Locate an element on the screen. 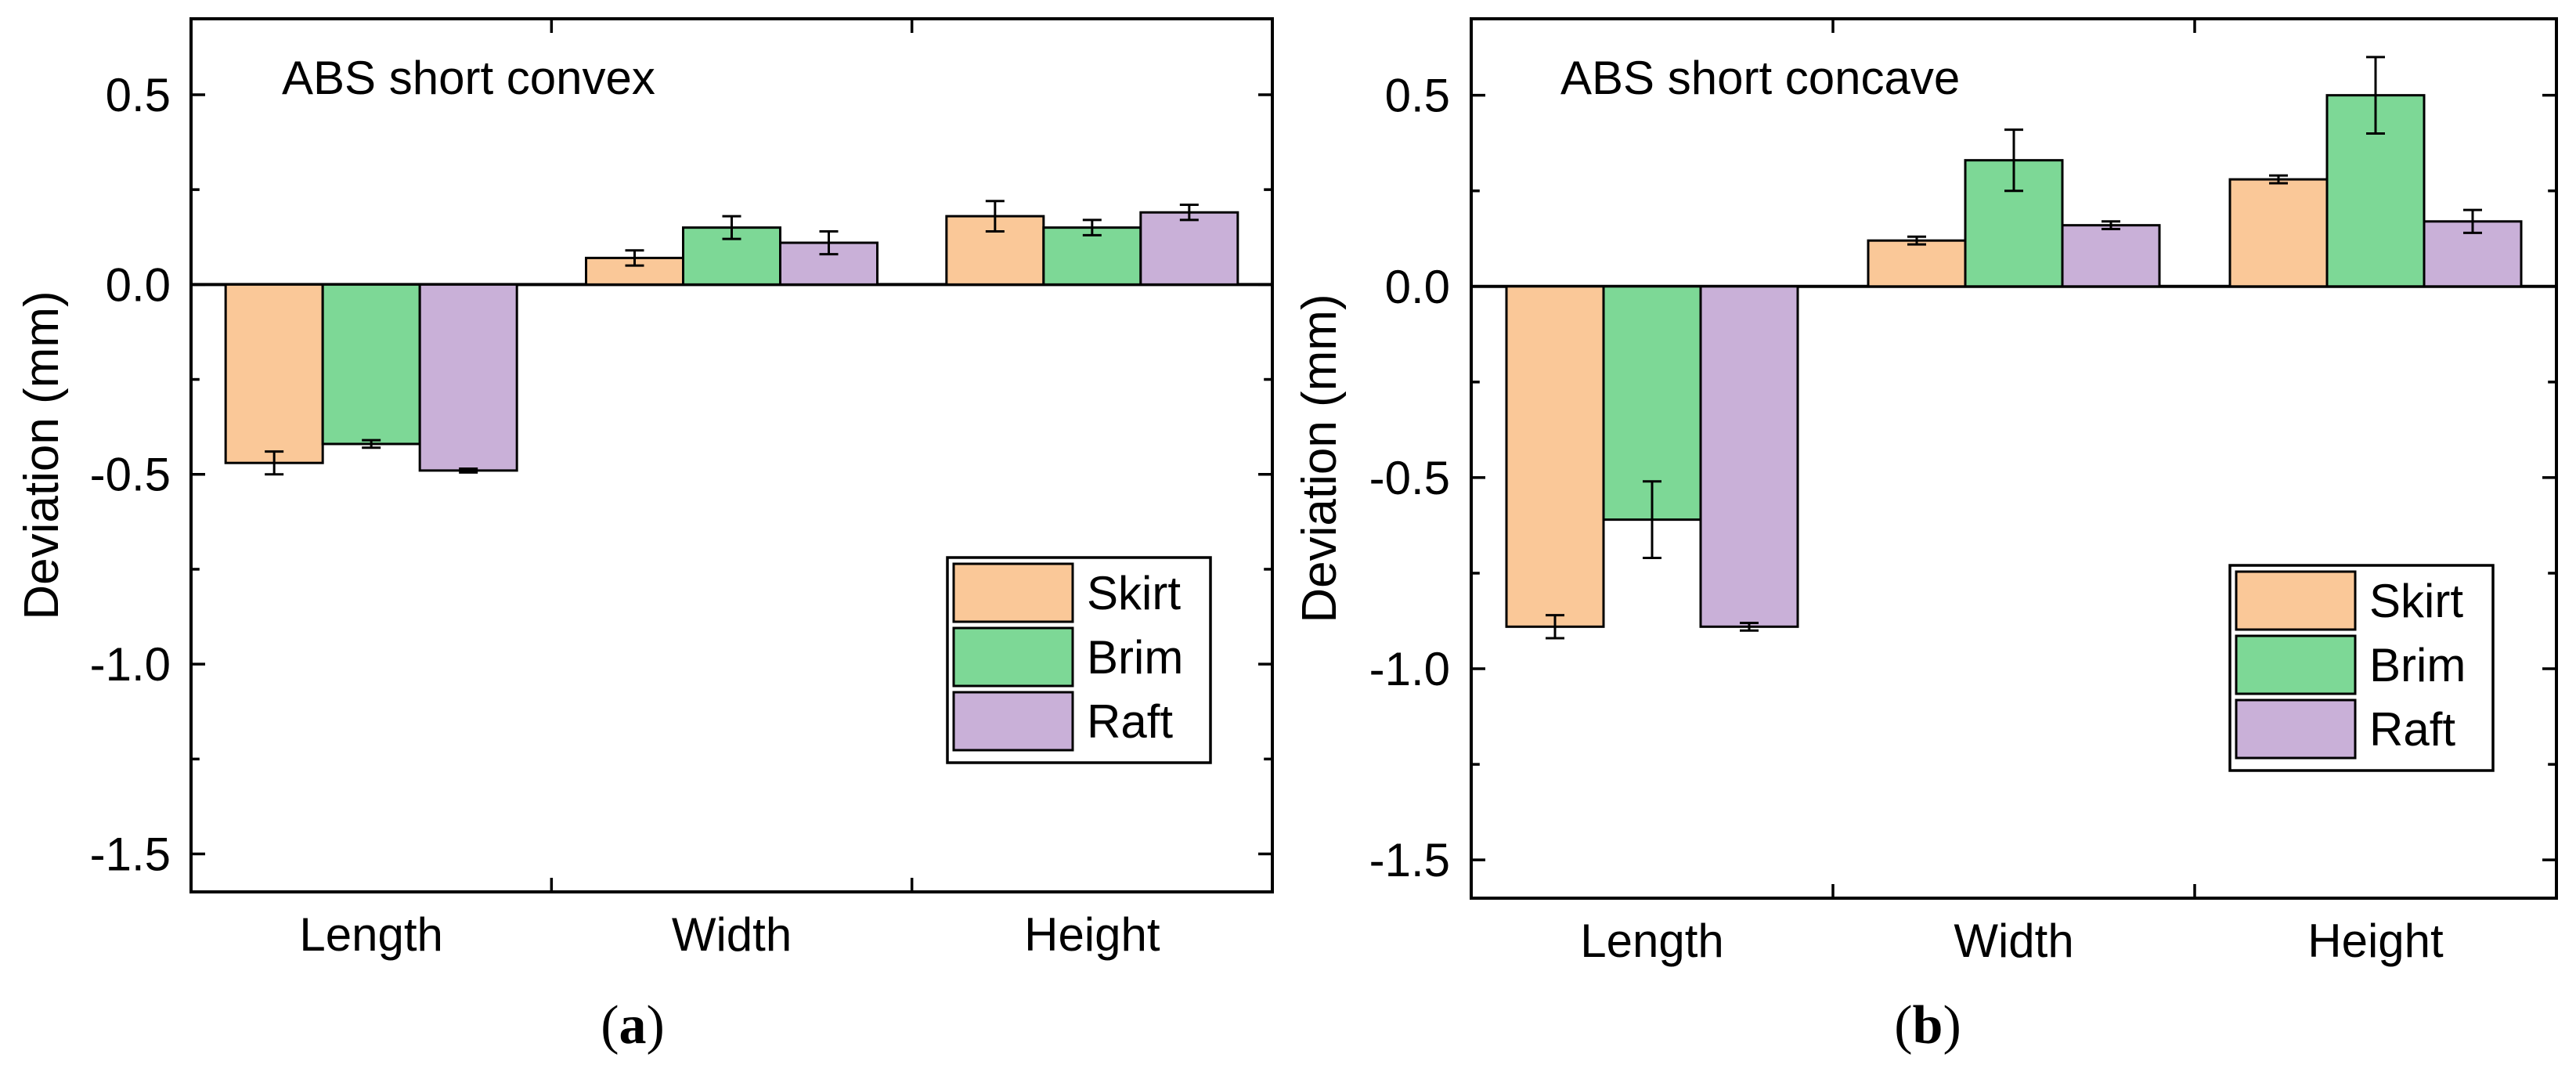  bar-raft-height is located at coordinates (1189, 249).